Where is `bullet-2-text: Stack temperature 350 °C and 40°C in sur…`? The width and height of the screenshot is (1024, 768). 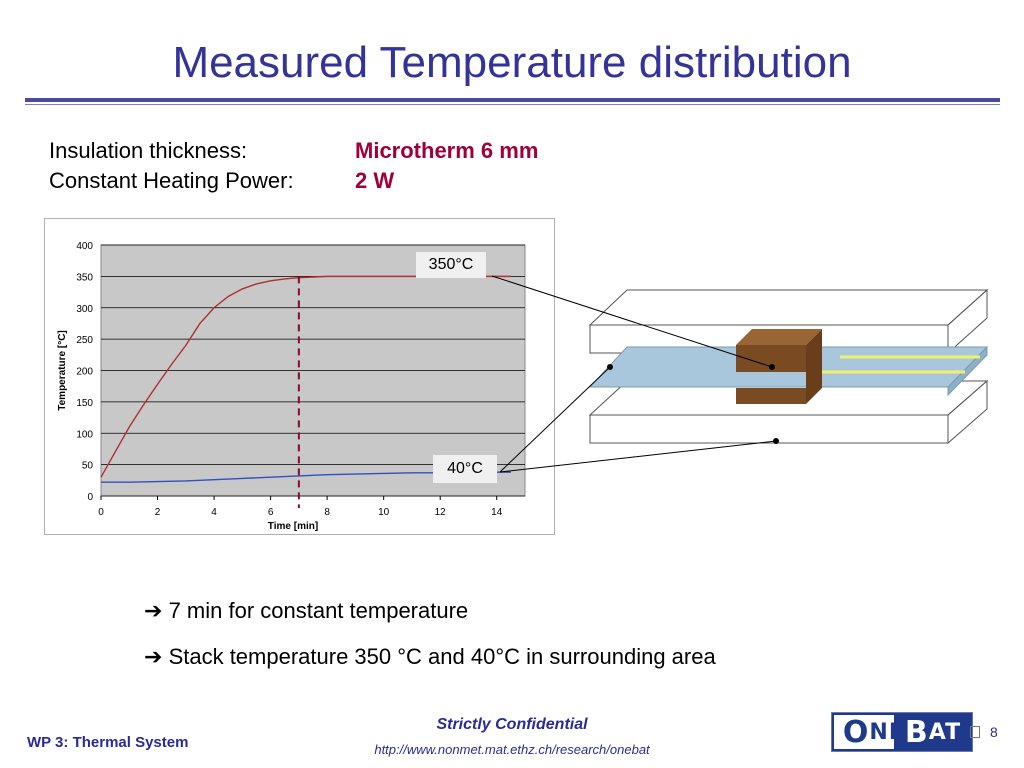
bullet-2-text: Stack temperature 350 °C and 40°C in sur… is located at coordinates (442, 656).